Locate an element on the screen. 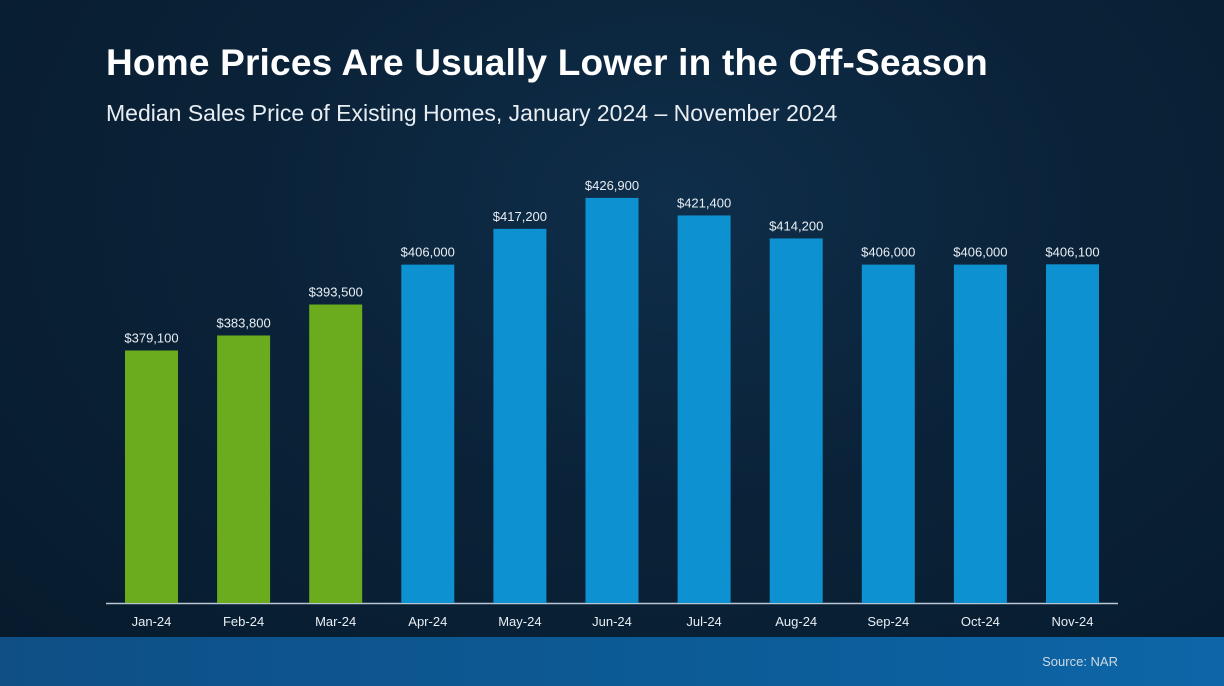 This screenshot has width=1224, height=686. data-label-jul-24: $421,400 is located at coordinates (704, 202).